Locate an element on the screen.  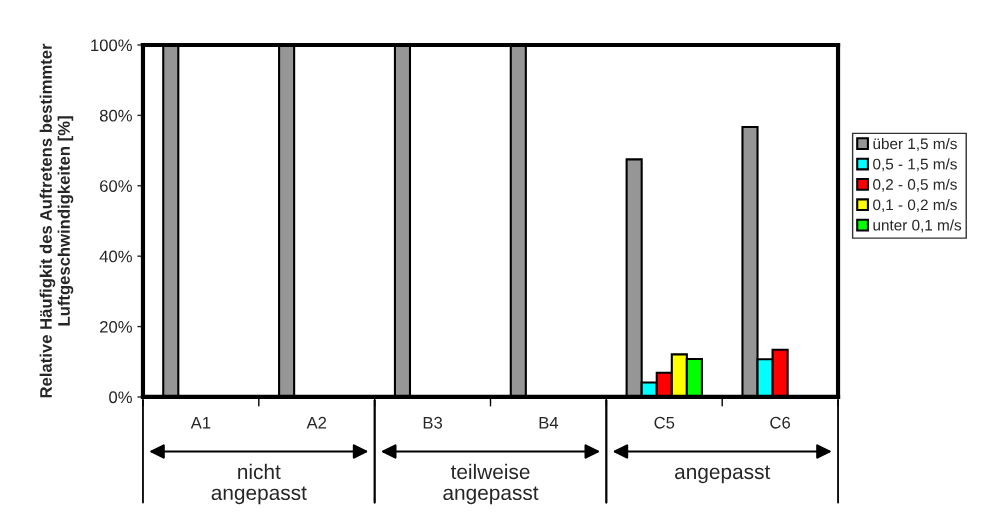
legend-label: 0,1 - 0,2 m/s is located at coordinates (915, 206).